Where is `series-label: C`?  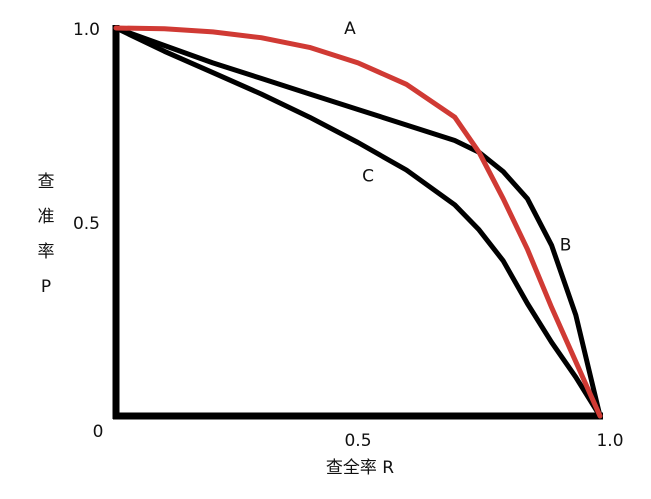
series-label: C is located at coordinates (368, 176).